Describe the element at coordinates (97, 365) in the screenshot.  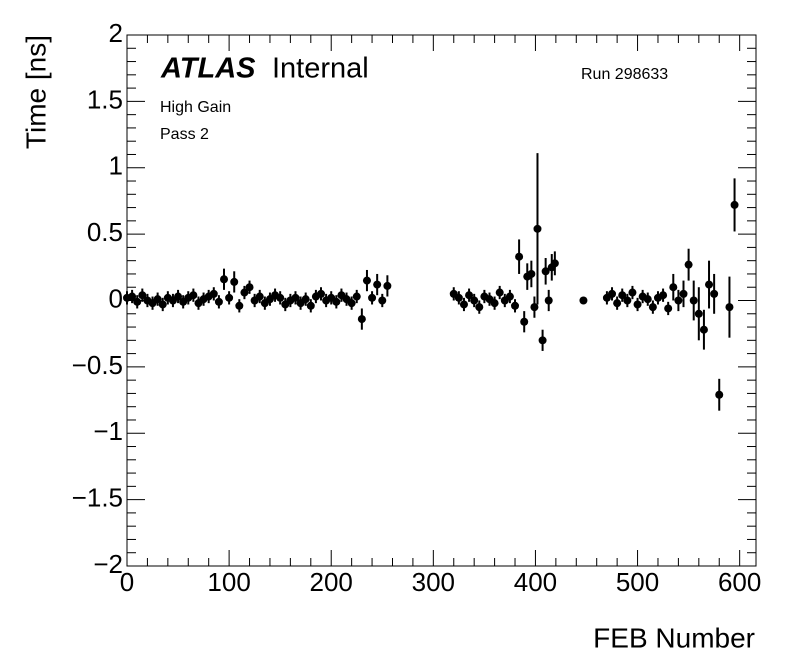
I see `y-tick-label: −0.5` at that location.